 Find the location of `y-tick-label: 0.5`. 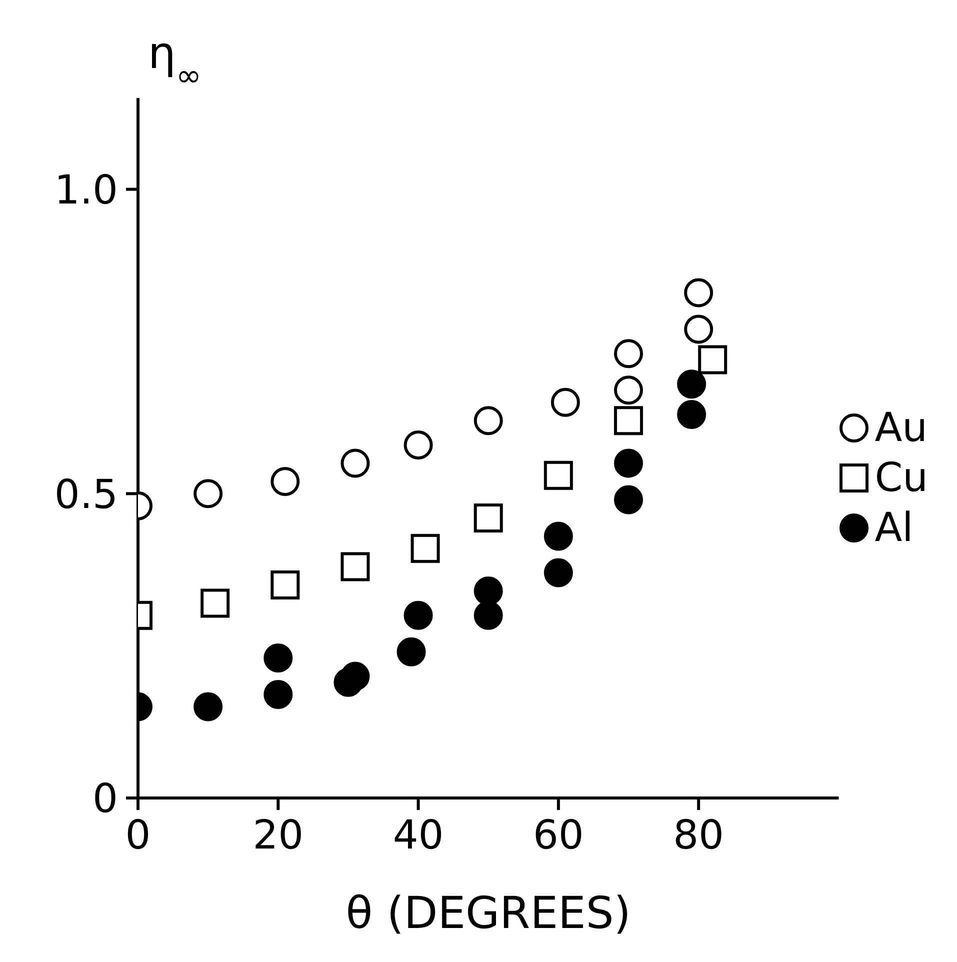

y-tick-label: 0.5 is located at coordinates (86, 495).